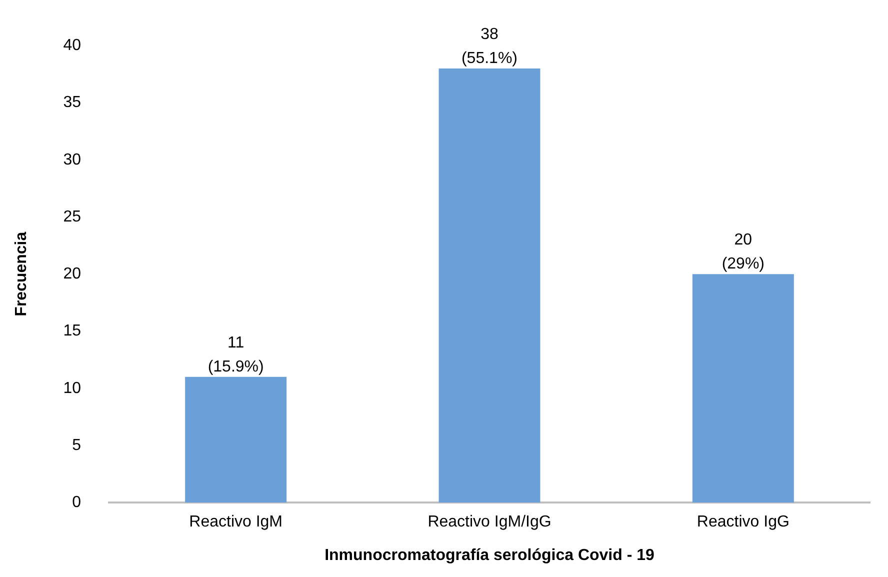 The image size is (888, 577). I want to click on x-tick-label: Reactivo IgM, so click(236, 522).